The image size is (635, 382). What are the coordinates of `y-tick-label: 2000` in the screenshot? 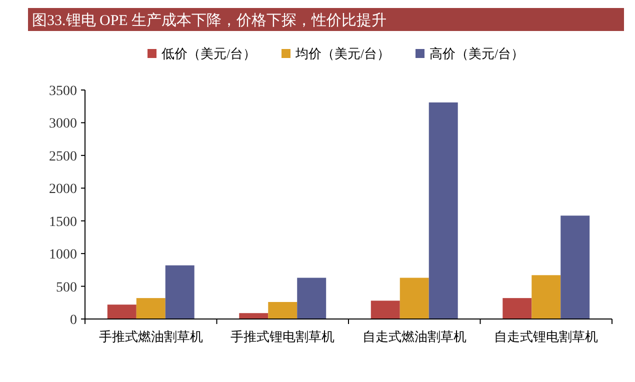 It's located at (63, 190).